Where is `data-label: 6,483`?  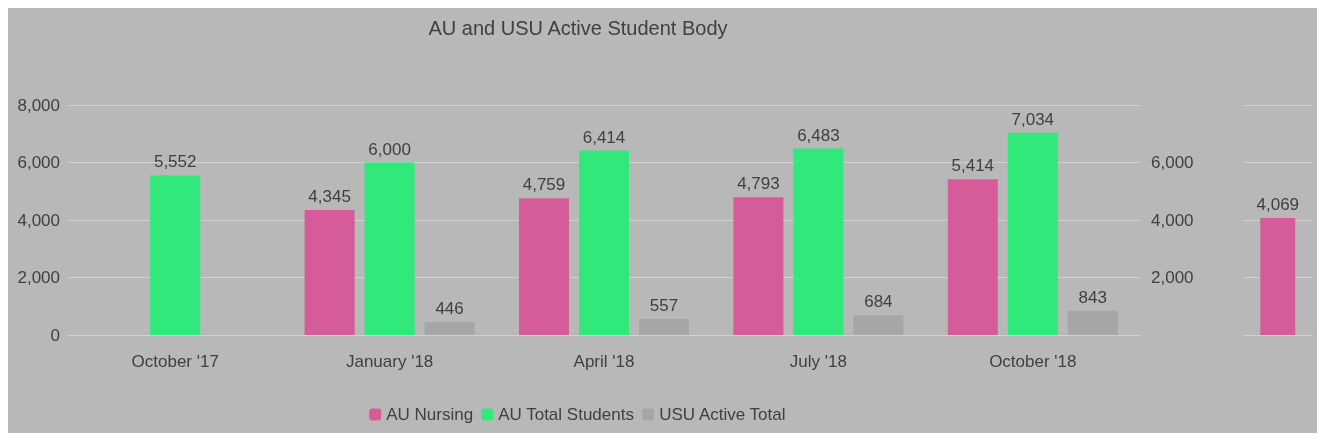
data-label: 6,483 is located at coordinates (818, 135).